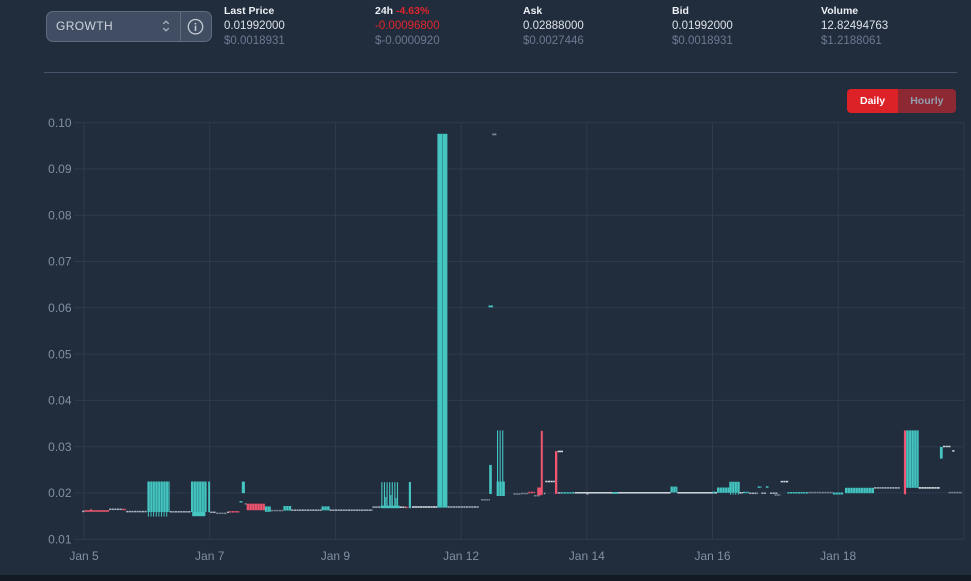 This screenshot has width=971, height=581. What do you see at coordinates (60, 308) in the screenshot?
I see `svg-text: 0.06` at bounding box center [60, 308].